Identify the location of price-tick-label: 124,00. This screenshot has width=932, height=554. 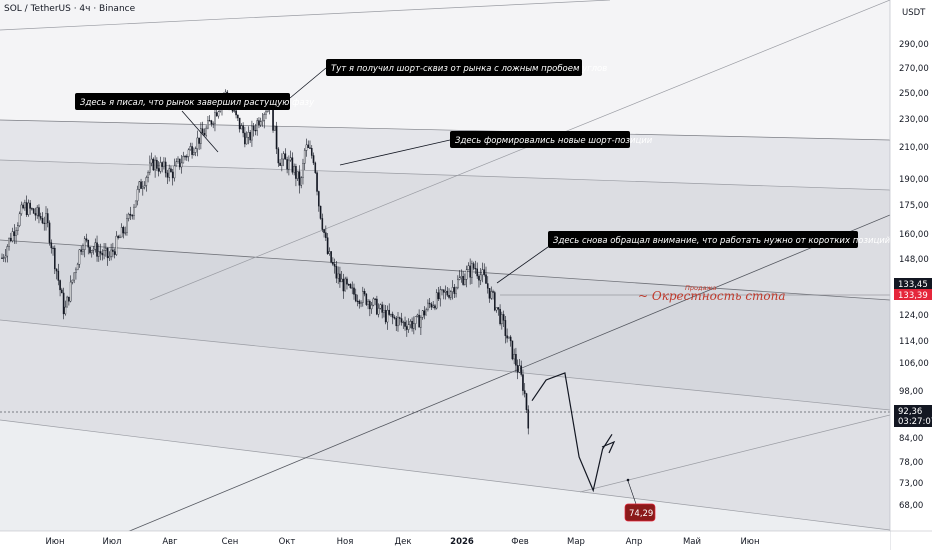
(914, 316).